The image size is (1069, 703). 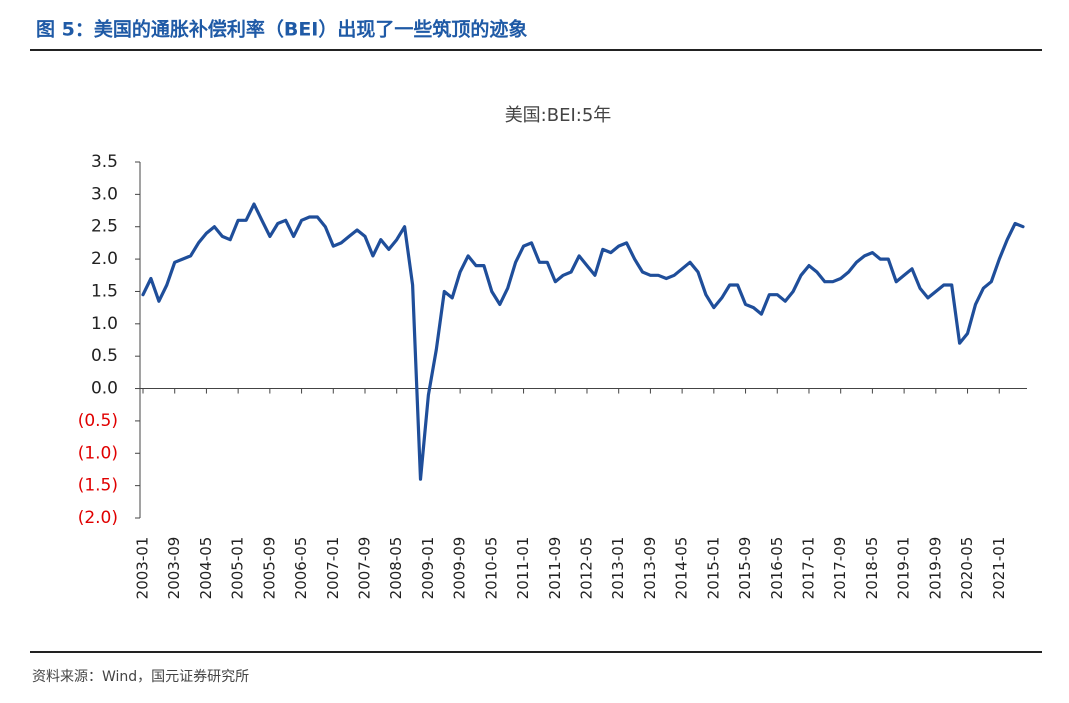 What do you see at coordinates (904, 568) in the screenshot?
I see `x-tick-label: 2019-01` at bounding box center [904, 568].